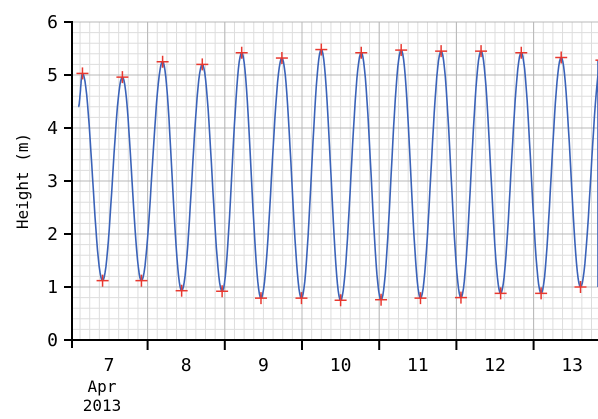 The height and width of the screenshot is (419, 598). I want to click on y-tick-labels: 0 1 2 3 4 5 6, so click(52, 181).